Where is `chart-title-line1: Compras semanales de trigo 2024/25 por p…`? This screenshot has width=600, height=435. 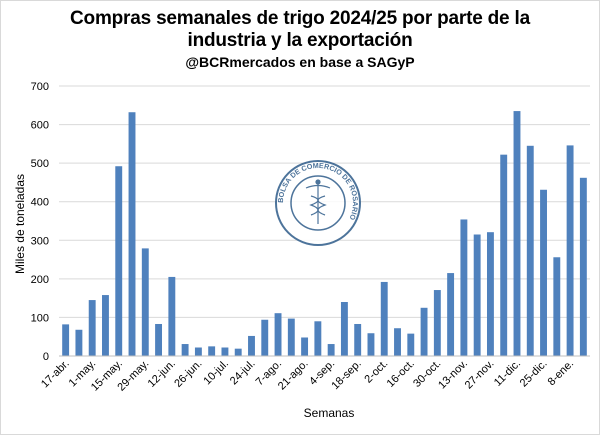 chart-title-line1: Compras semanales de trigo 2024/25 por p… is located at coordinates (300, 18).